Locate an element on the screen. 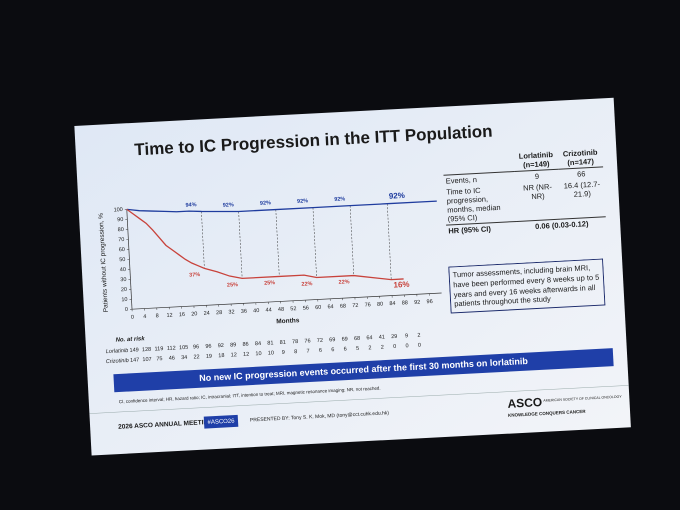  footer-hashtag: #ASCO26 is located at coordinates (221, 422).